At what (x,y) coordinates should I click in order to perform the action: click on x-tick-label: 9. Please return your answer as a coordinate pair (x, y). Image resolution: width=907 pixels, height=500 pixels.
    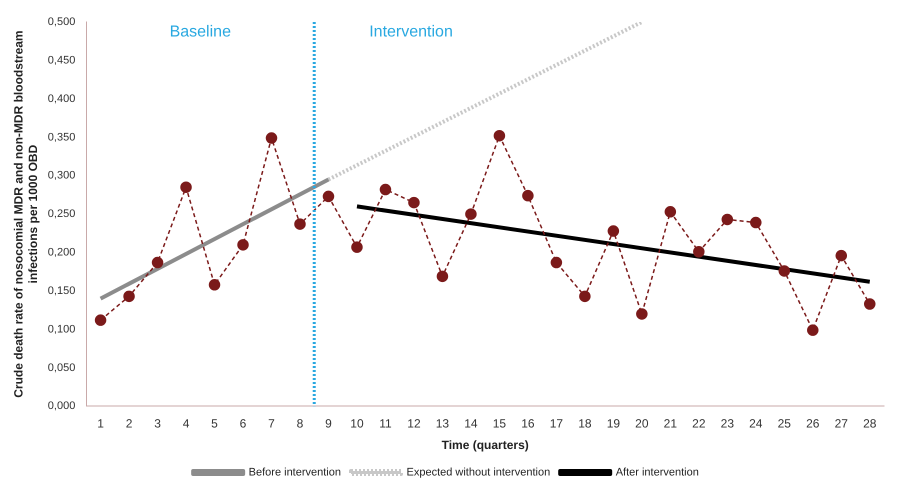
    Looking at the image, I should click on (328, 423).